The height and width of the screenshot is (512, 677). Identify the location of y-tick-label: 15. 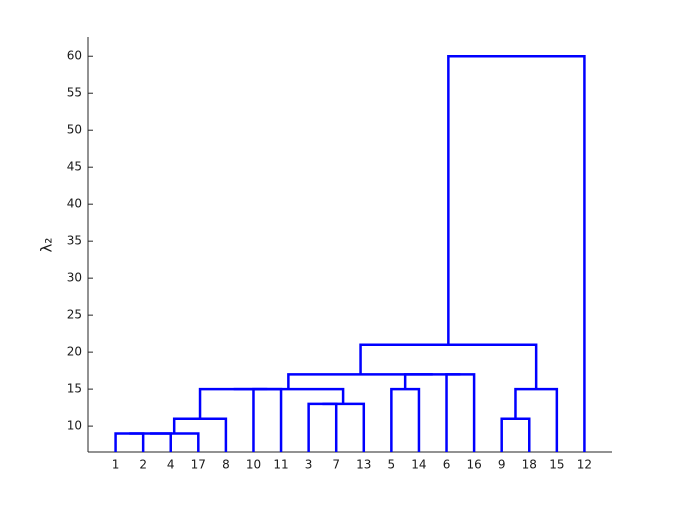
(74, 389).